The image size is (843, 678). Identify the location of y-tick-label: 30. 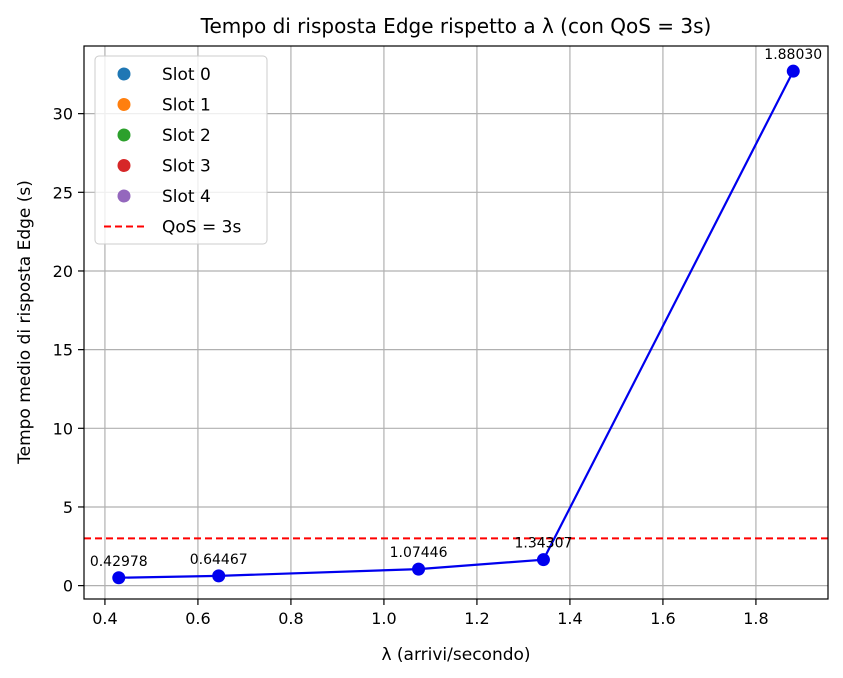
(63, 114).